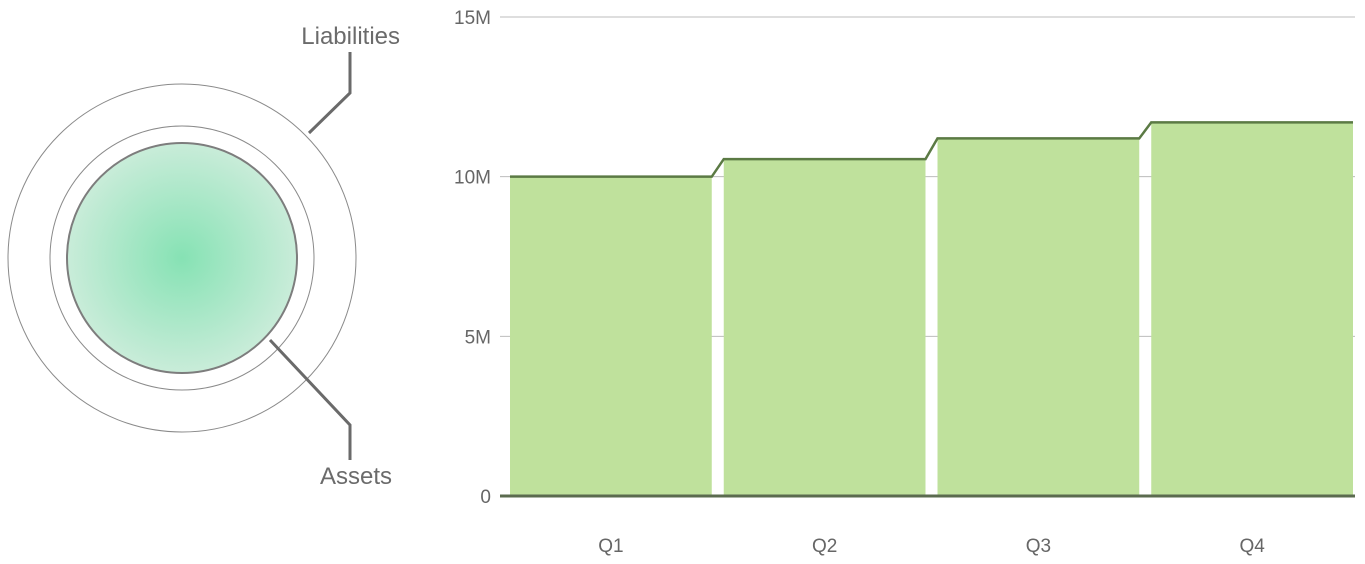  What do you see at coordinates (611, 336) in the screenshot?
I see `bar-q1` at bounding box center [611, 336].